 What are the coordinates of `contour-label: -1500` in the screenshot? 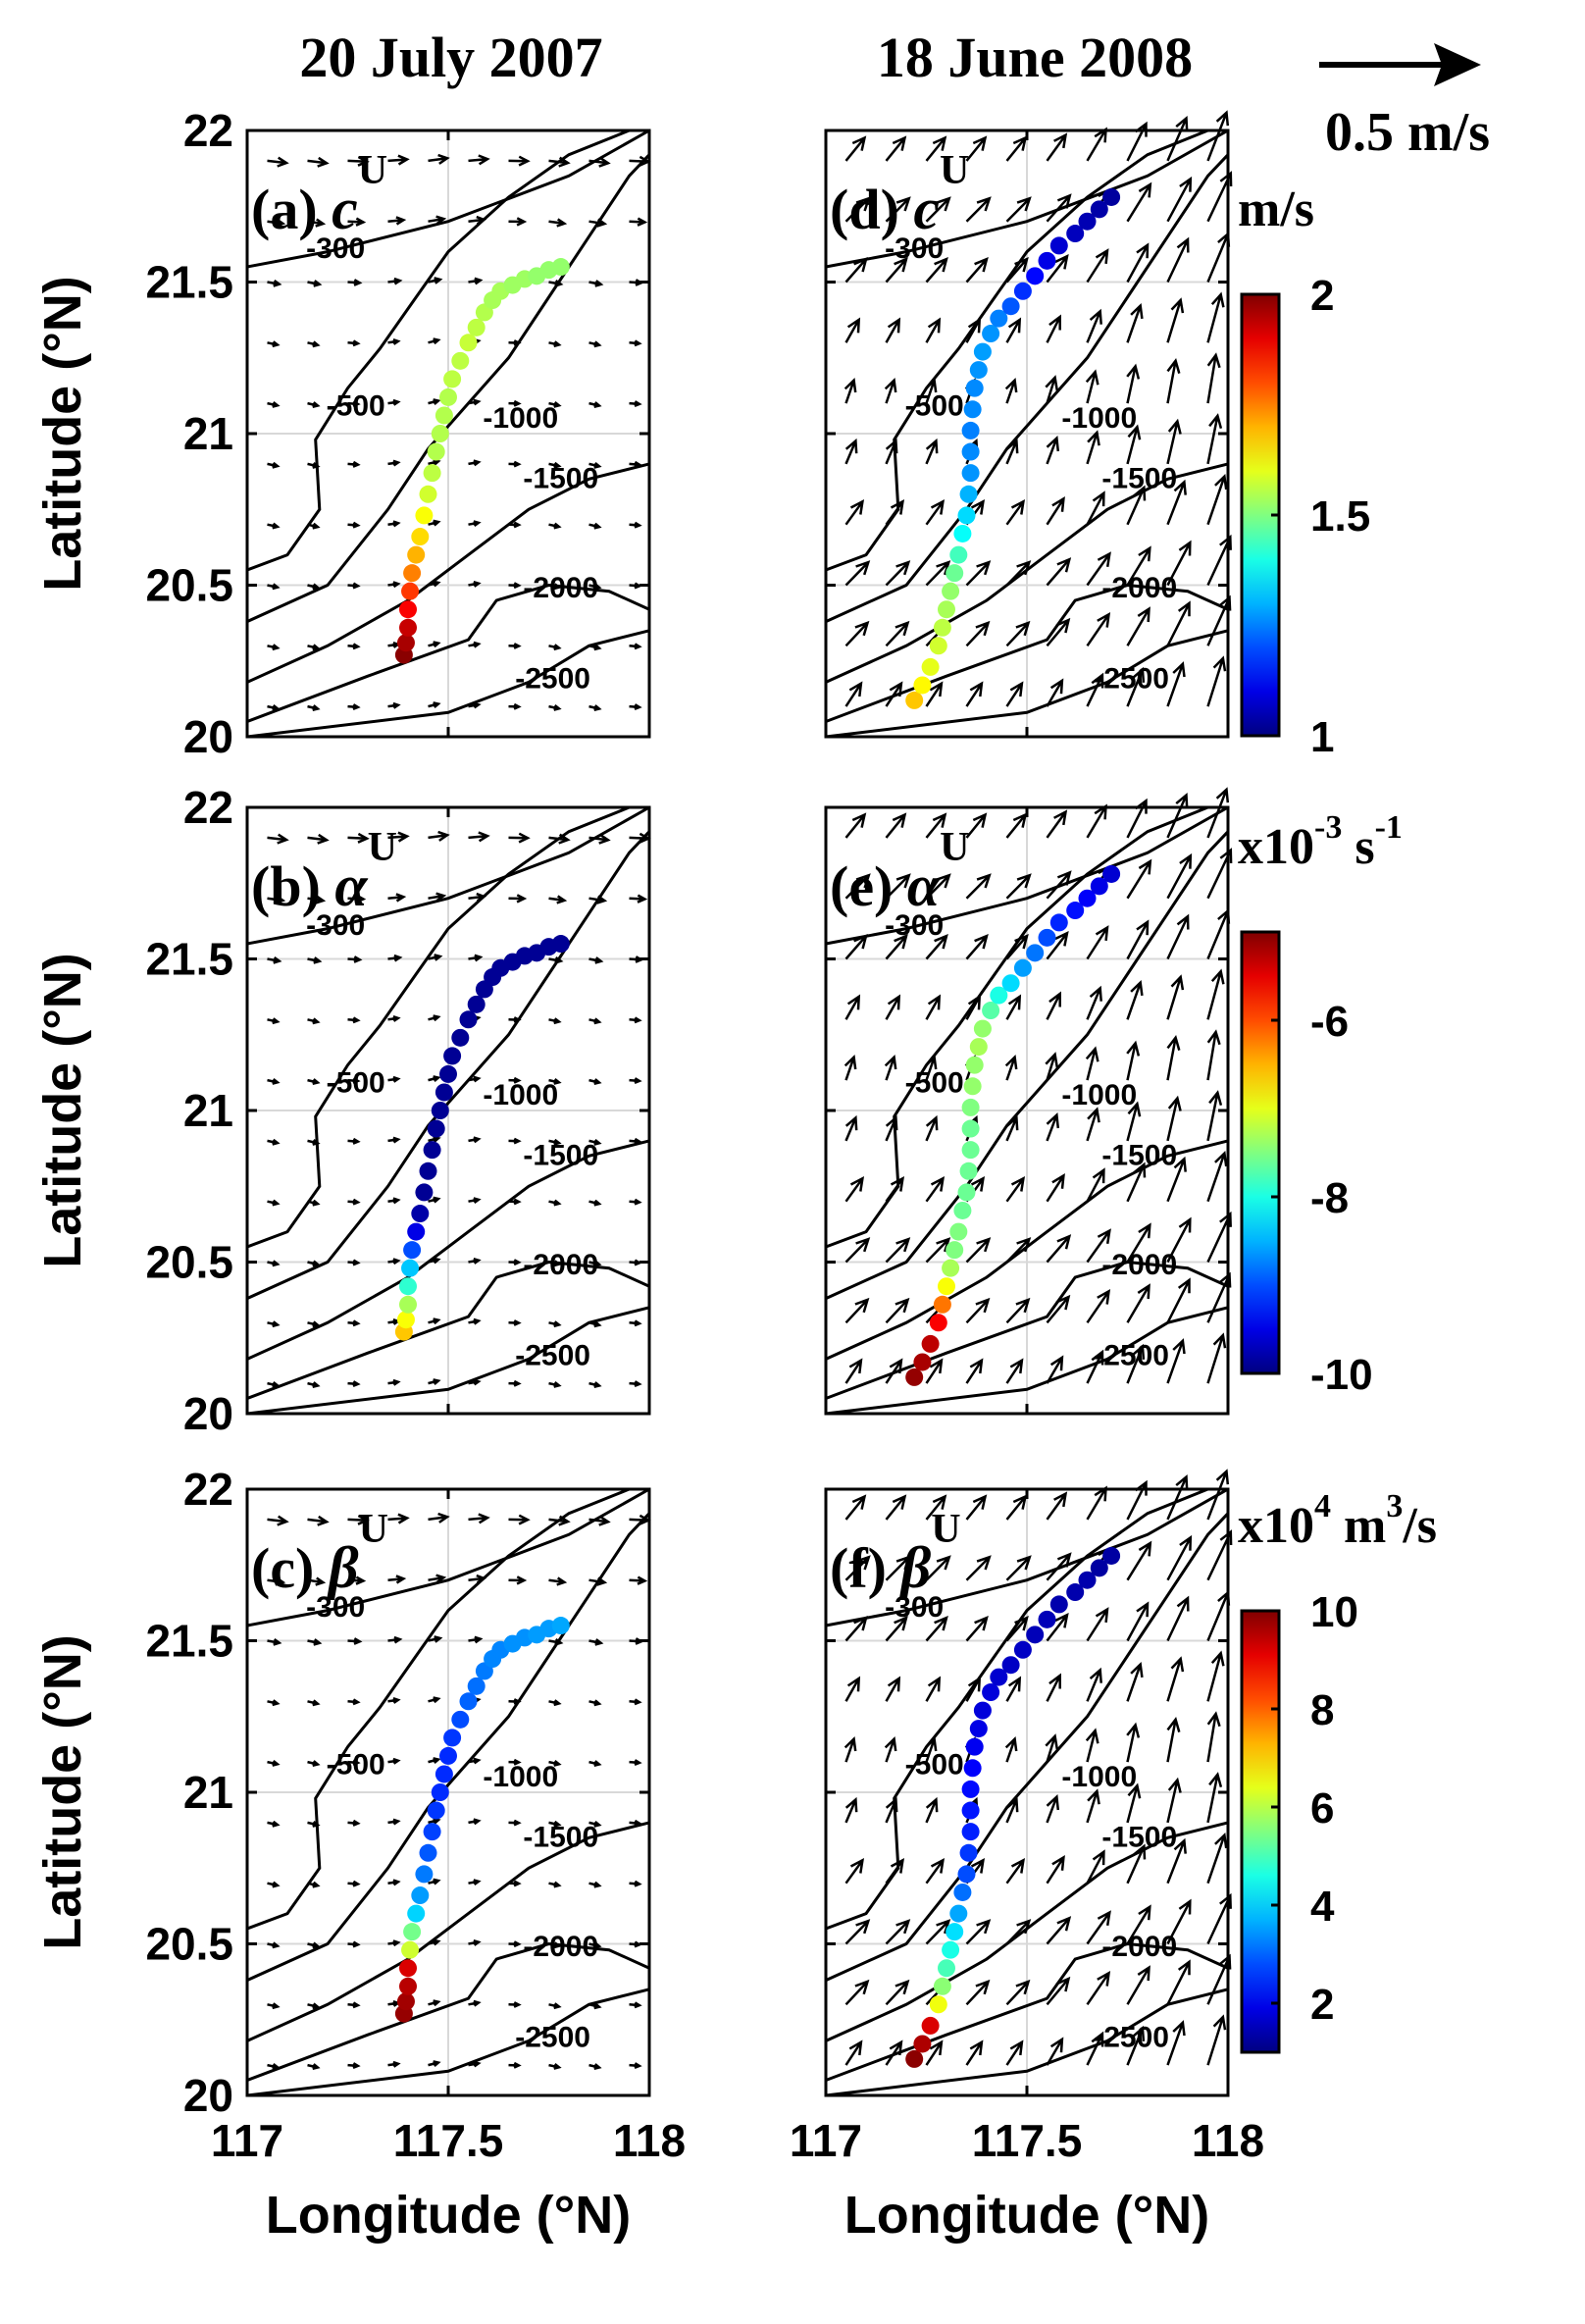 It's located at (560, 479).